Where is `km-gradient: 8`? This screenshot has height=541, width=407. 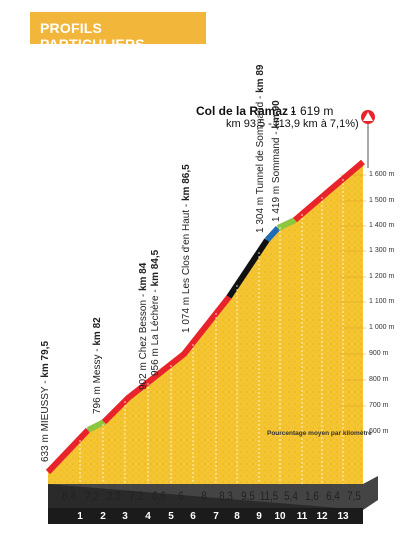 km-gradient: 8 is located at coordinates (204, 496).